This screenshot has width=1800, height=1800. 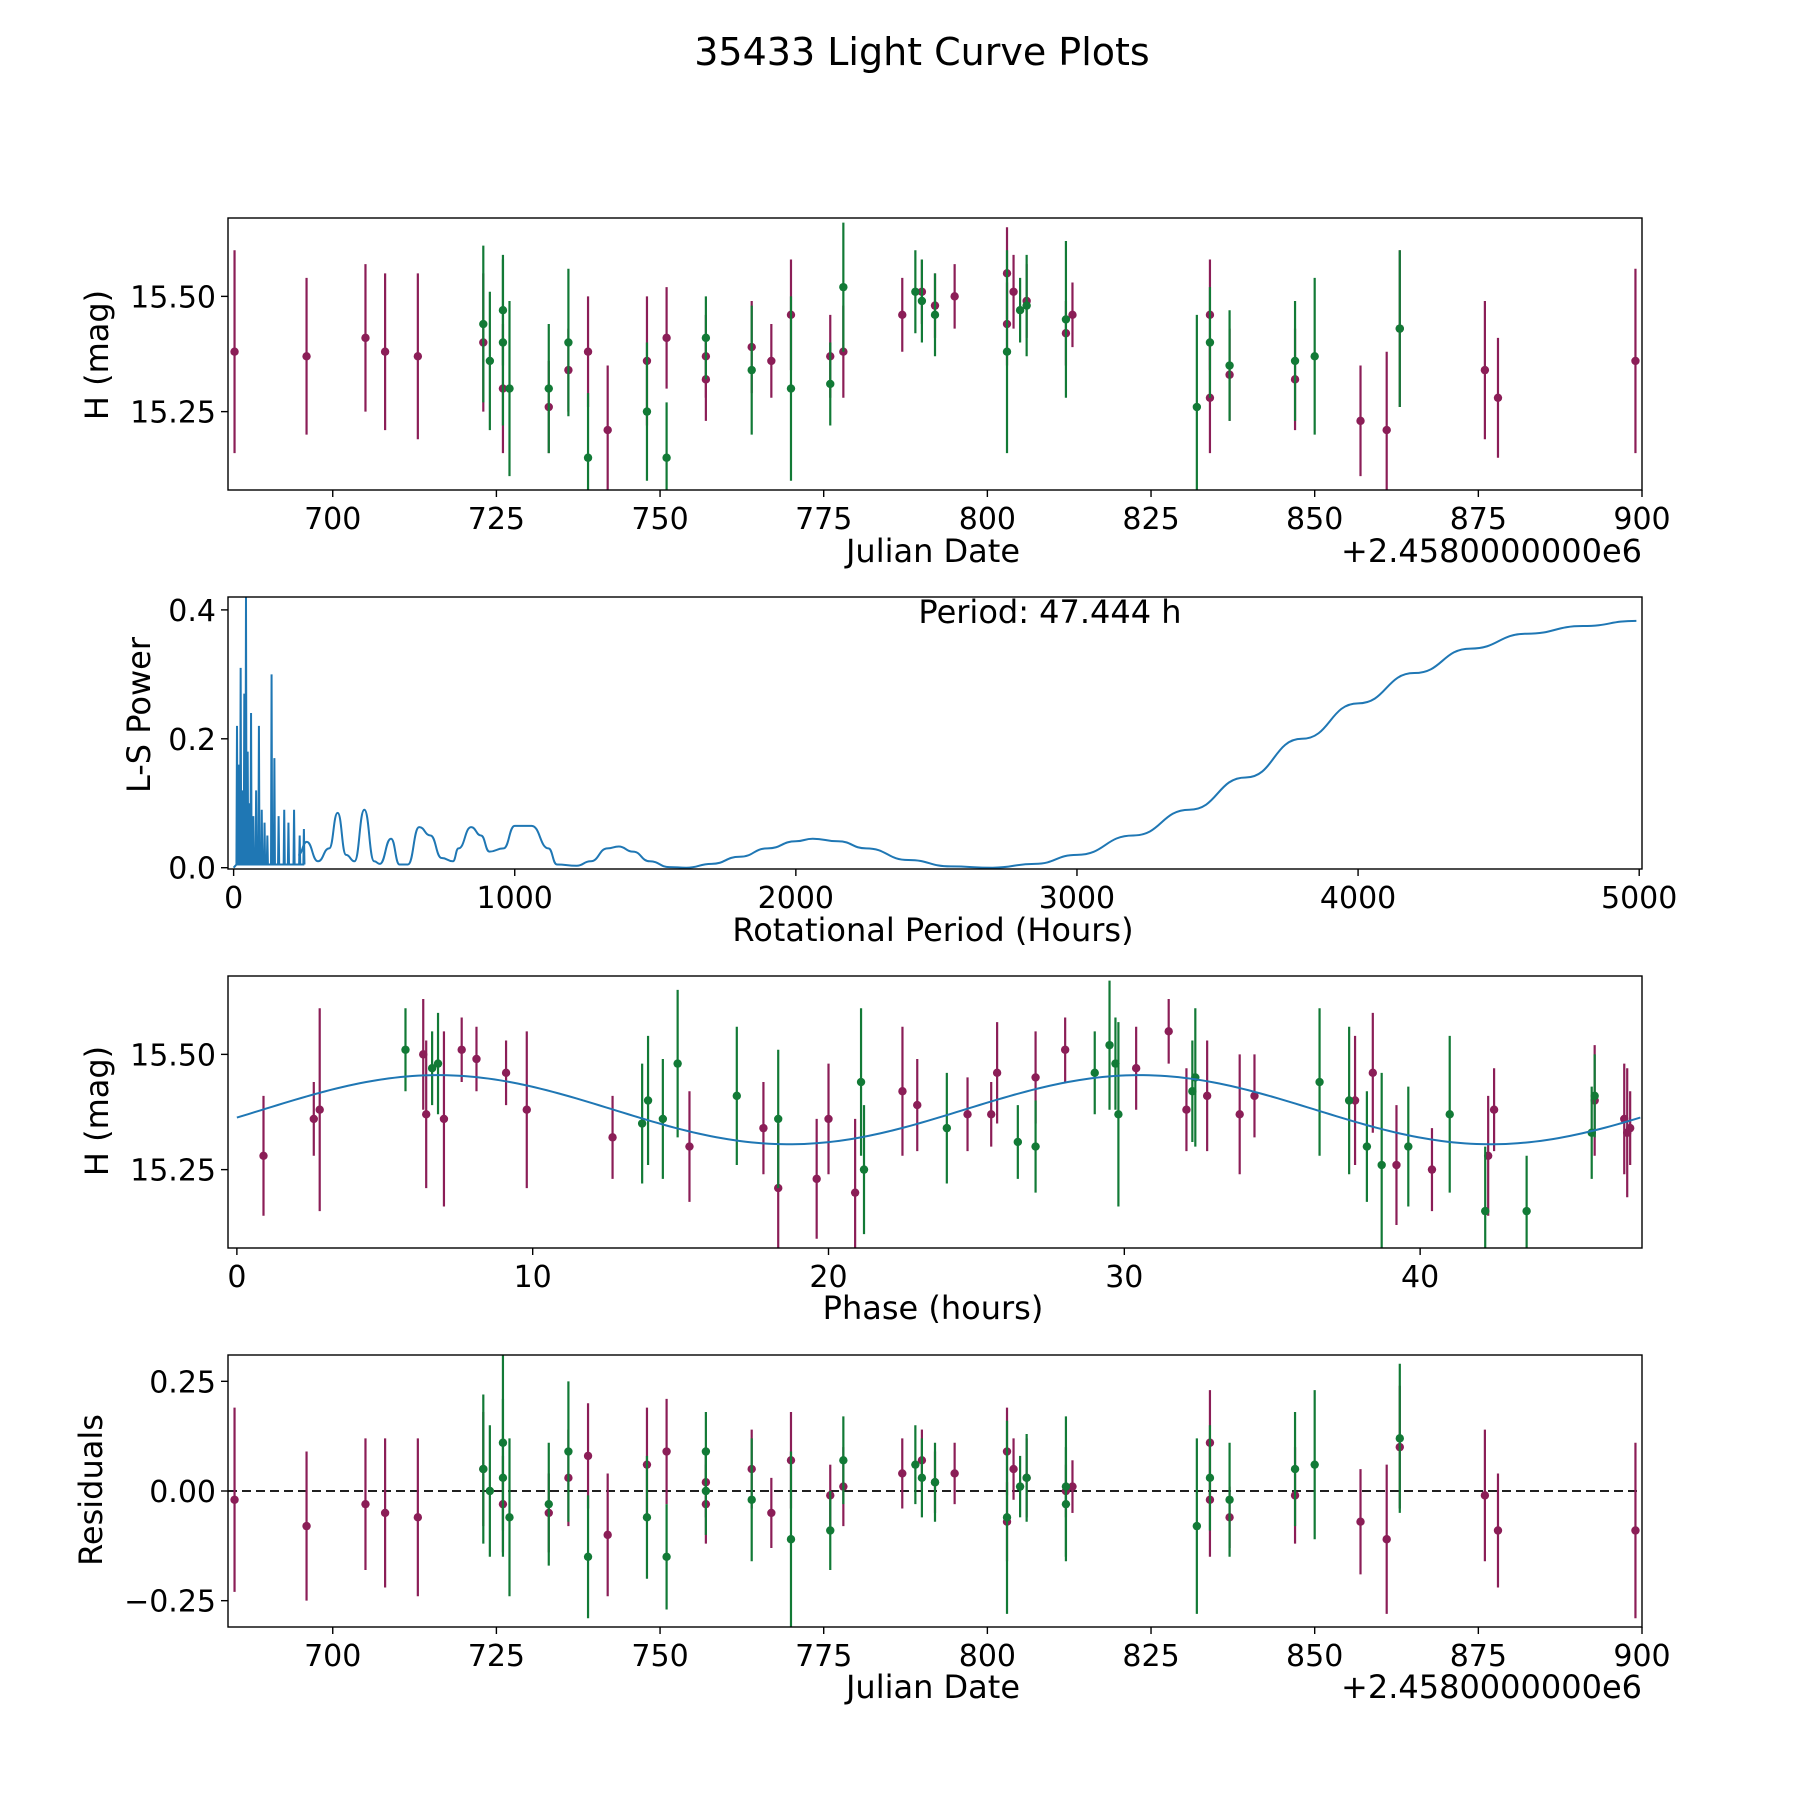 I want to click on periodogram-ytick-label: 0.4, so click(x=192, y=611).